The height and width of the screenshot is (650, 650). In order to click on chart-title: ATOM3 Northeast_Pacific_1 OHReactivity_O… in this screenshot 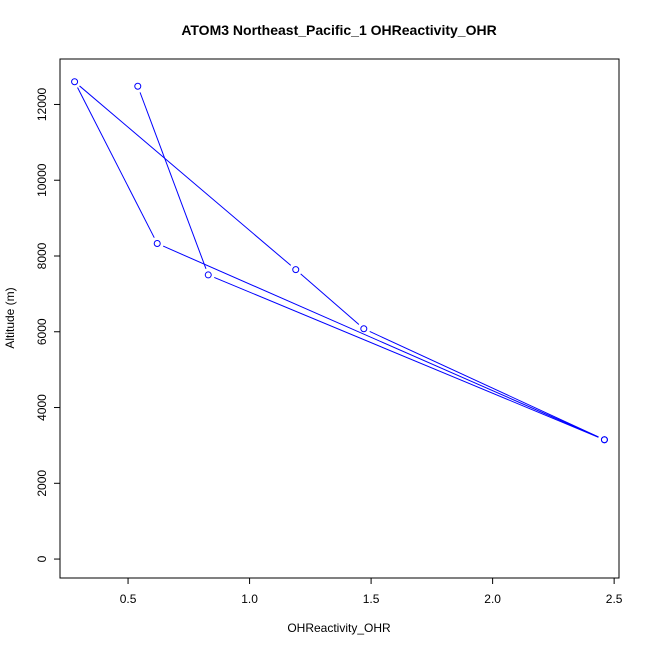, I will do `click(338, 30)`.